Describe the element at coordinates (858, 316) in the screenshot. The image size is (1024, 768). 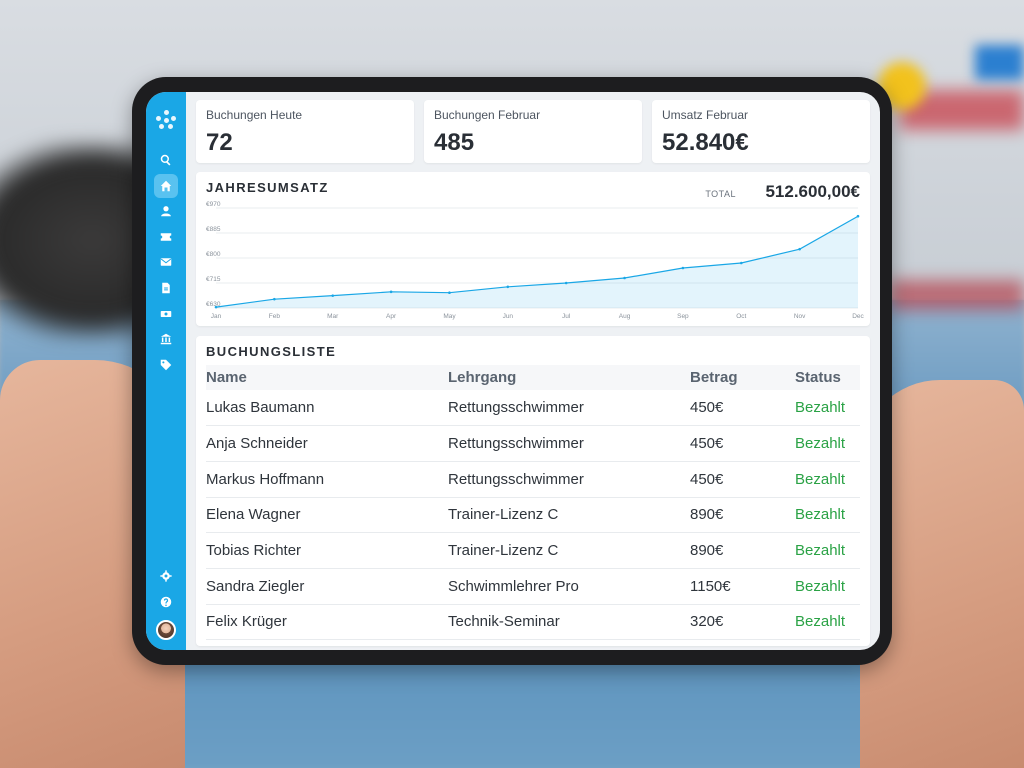
I see `chart-x-tick-label: Dec` at that location.